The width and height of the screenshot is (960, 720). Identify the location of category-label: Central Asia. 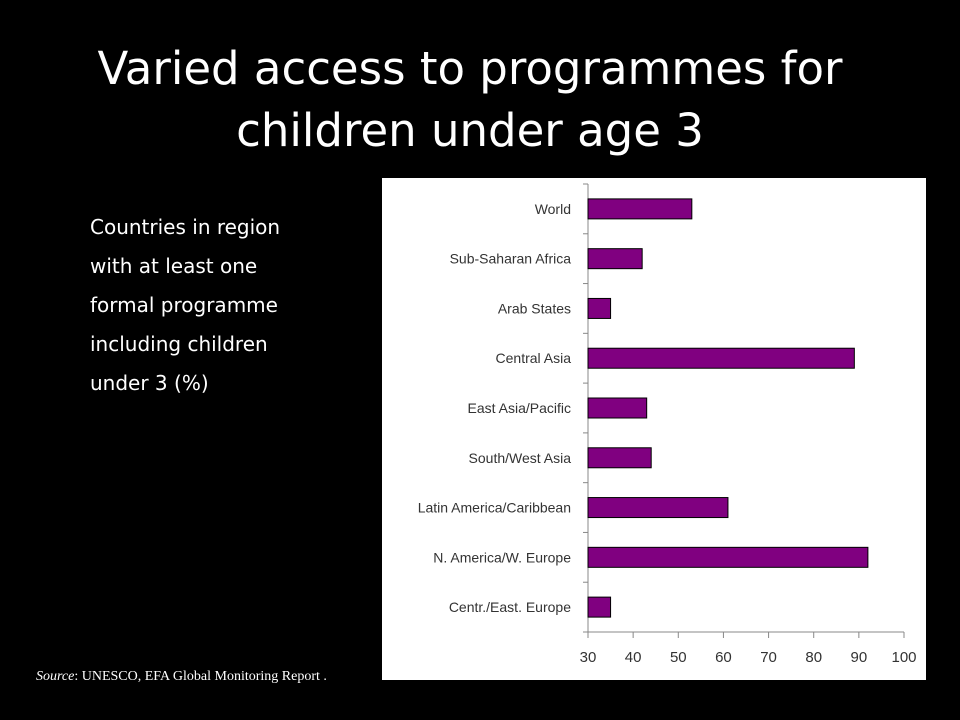
(534, 358).